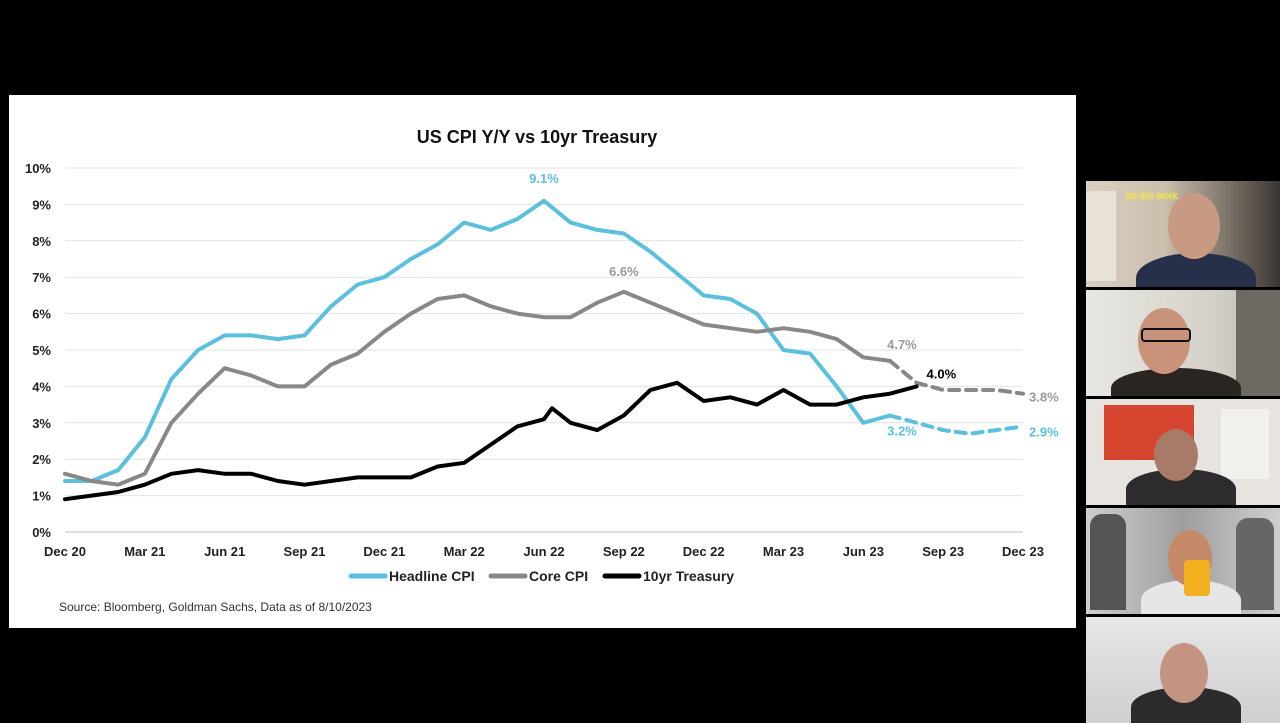 The image size is (1280, 723). Describe the element at coordinates (41, 241) in the screenshot. I see `y-tick-label: 8%` at that location.